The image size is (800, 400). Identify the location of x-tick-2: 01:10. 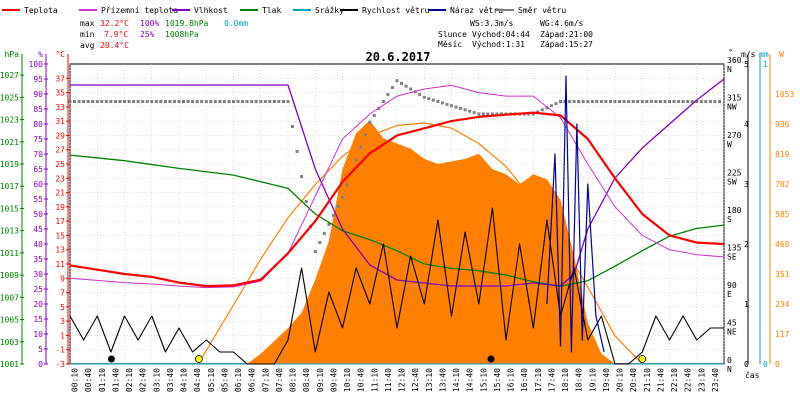
(102, 380).